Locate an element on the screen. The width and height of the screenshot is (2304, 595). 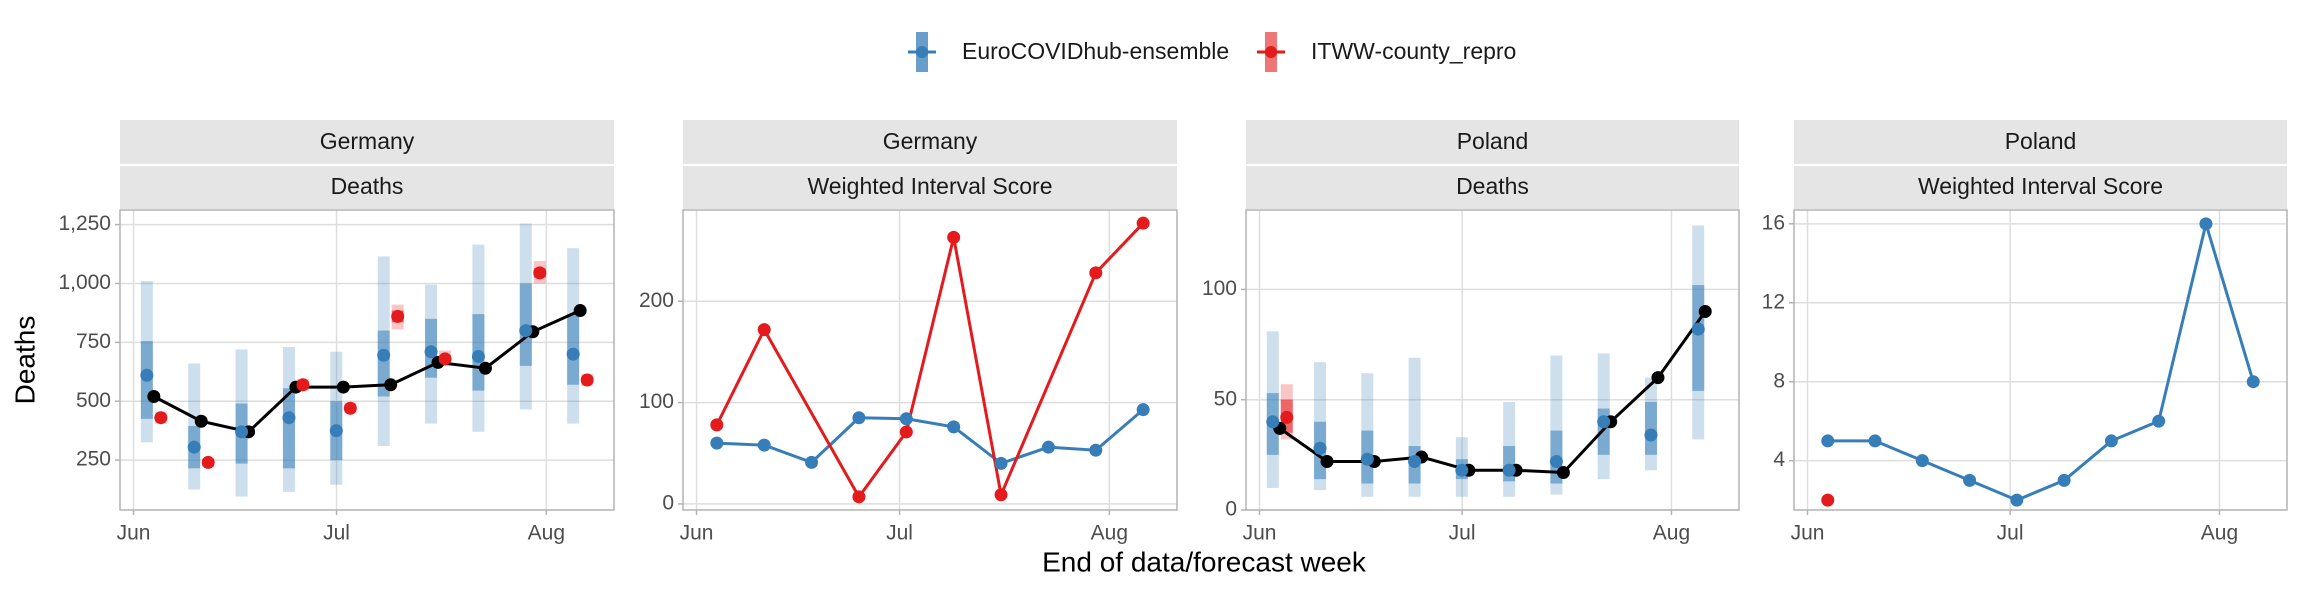
y-tick-label: 500 is located at coordinates (93, 400).